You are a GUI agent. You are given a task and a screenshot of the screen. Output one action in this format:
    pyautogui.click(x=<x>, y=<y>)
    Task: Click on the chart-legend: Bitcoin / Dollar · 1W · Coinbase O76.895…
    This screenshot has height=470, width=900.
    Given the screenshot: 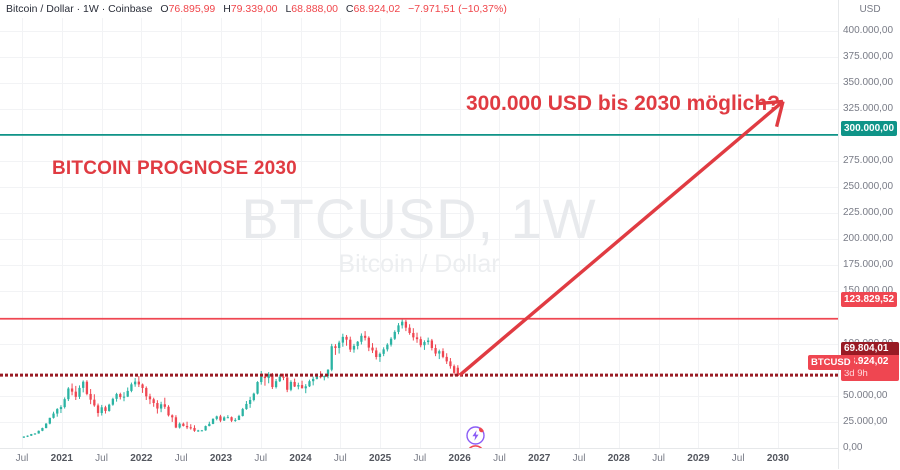 What is the action you would take?
    pyautogui.click(x=256, y=9)
    